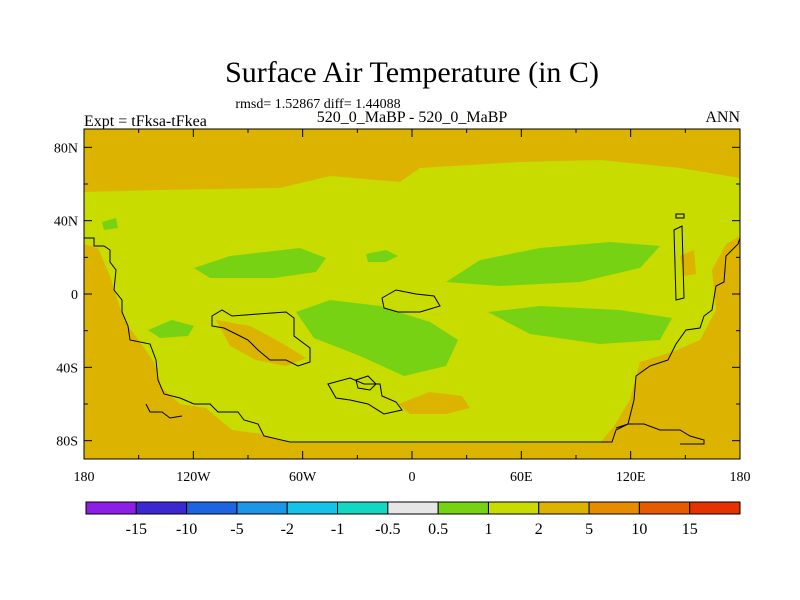 This screenshot has width=800, height=600. I want to click on colorbar-label: -1, so click(337, 529).